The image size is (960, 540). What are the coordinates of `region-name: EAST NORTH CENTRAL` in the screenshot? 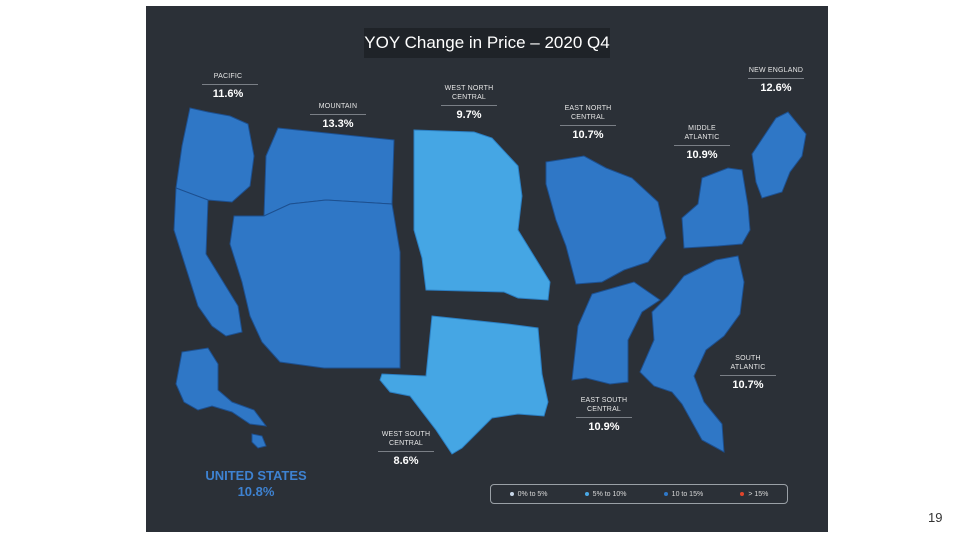 It's located at (588, 113).